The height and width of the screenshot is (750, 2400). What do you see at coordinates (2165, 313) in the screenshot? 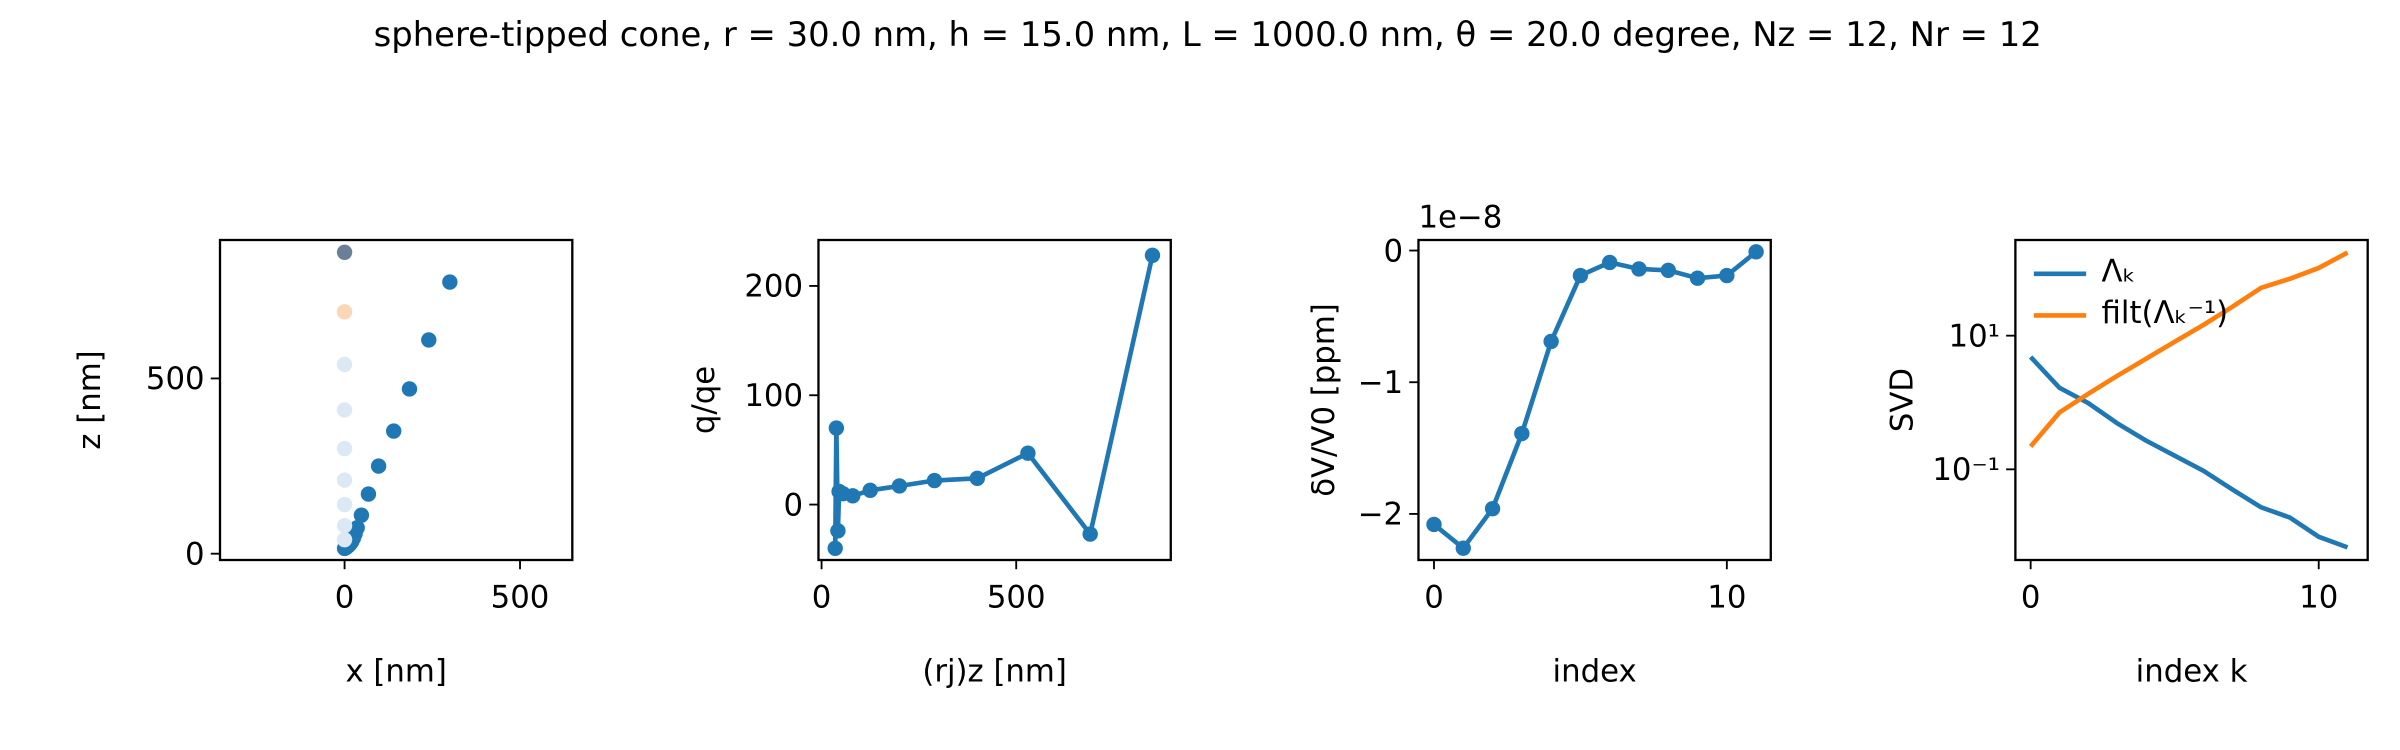
I see `legend-label: filt(Λₖ⁻¹)` at bounding box center [2165, 313].